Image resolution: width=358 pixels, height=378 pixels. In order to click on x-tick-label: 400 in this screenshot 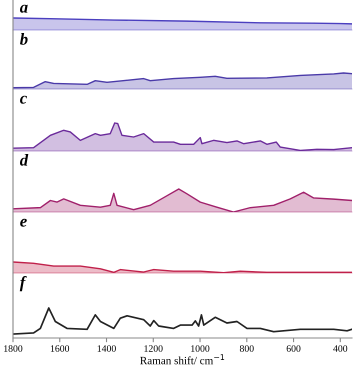, I will do `click(340, 348)`.